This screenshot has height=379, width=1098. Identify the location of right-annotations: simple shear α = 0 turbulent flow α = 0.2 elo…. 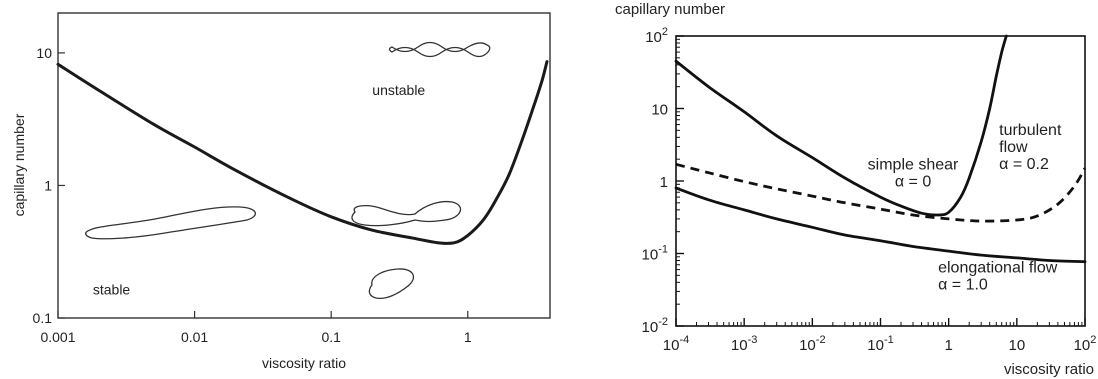
(965, 207).